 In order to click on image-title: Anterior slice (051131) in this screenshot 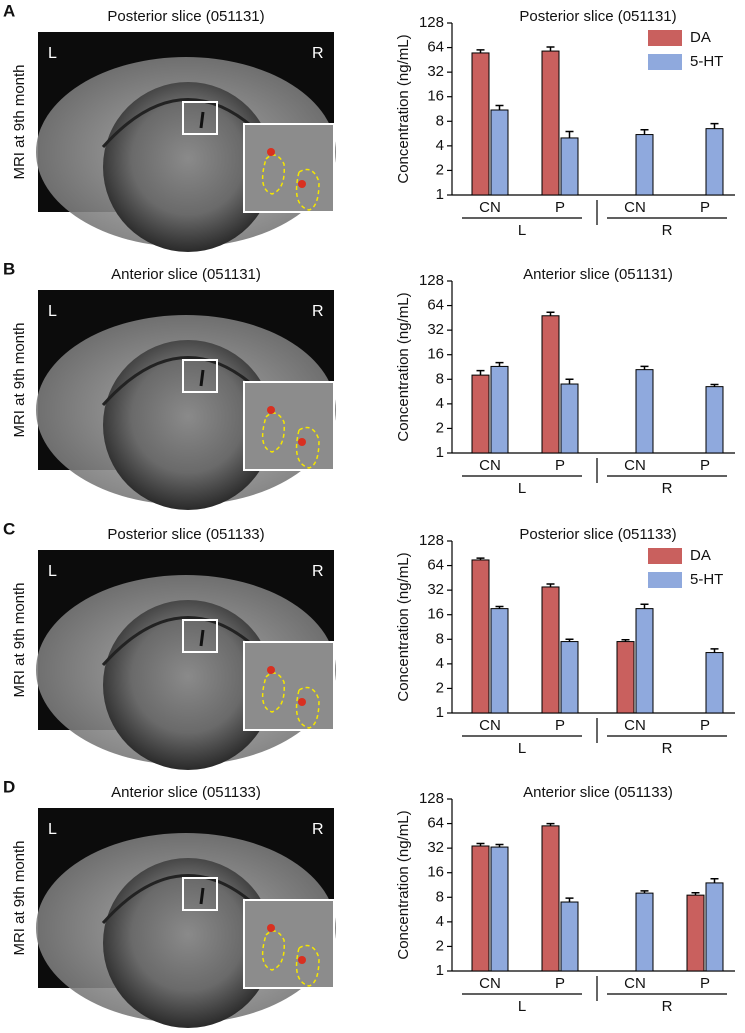, I will do `click(186, 274)`.